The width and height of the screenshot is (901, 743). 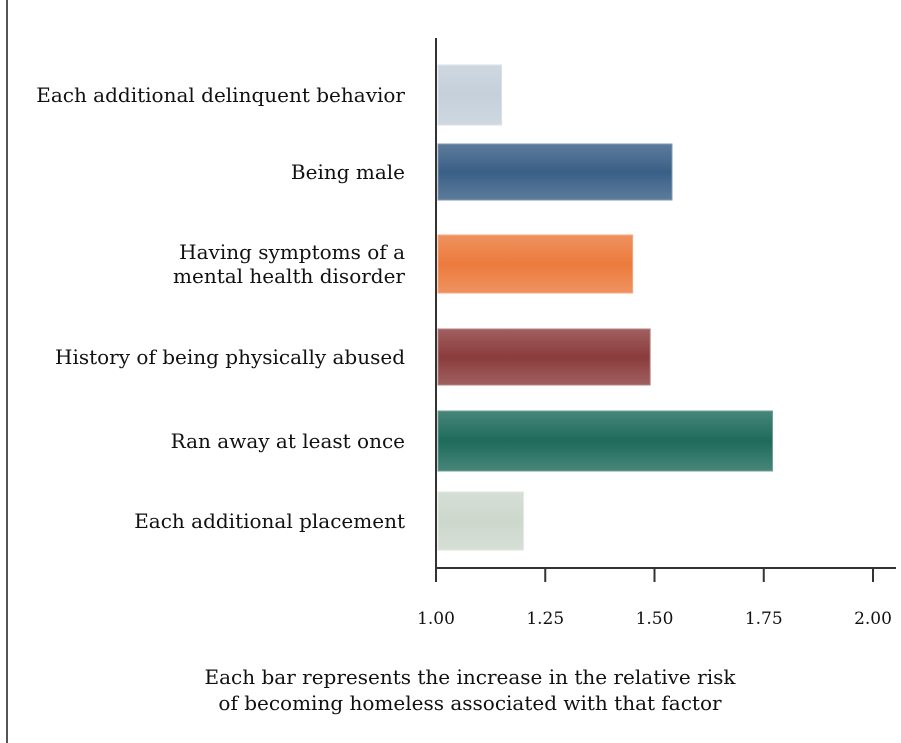 What do you see at coordinates (220, 95) in the screenshot?
I see `category-label: Each additional delinquent behavior` at bounding box center [220, 95].